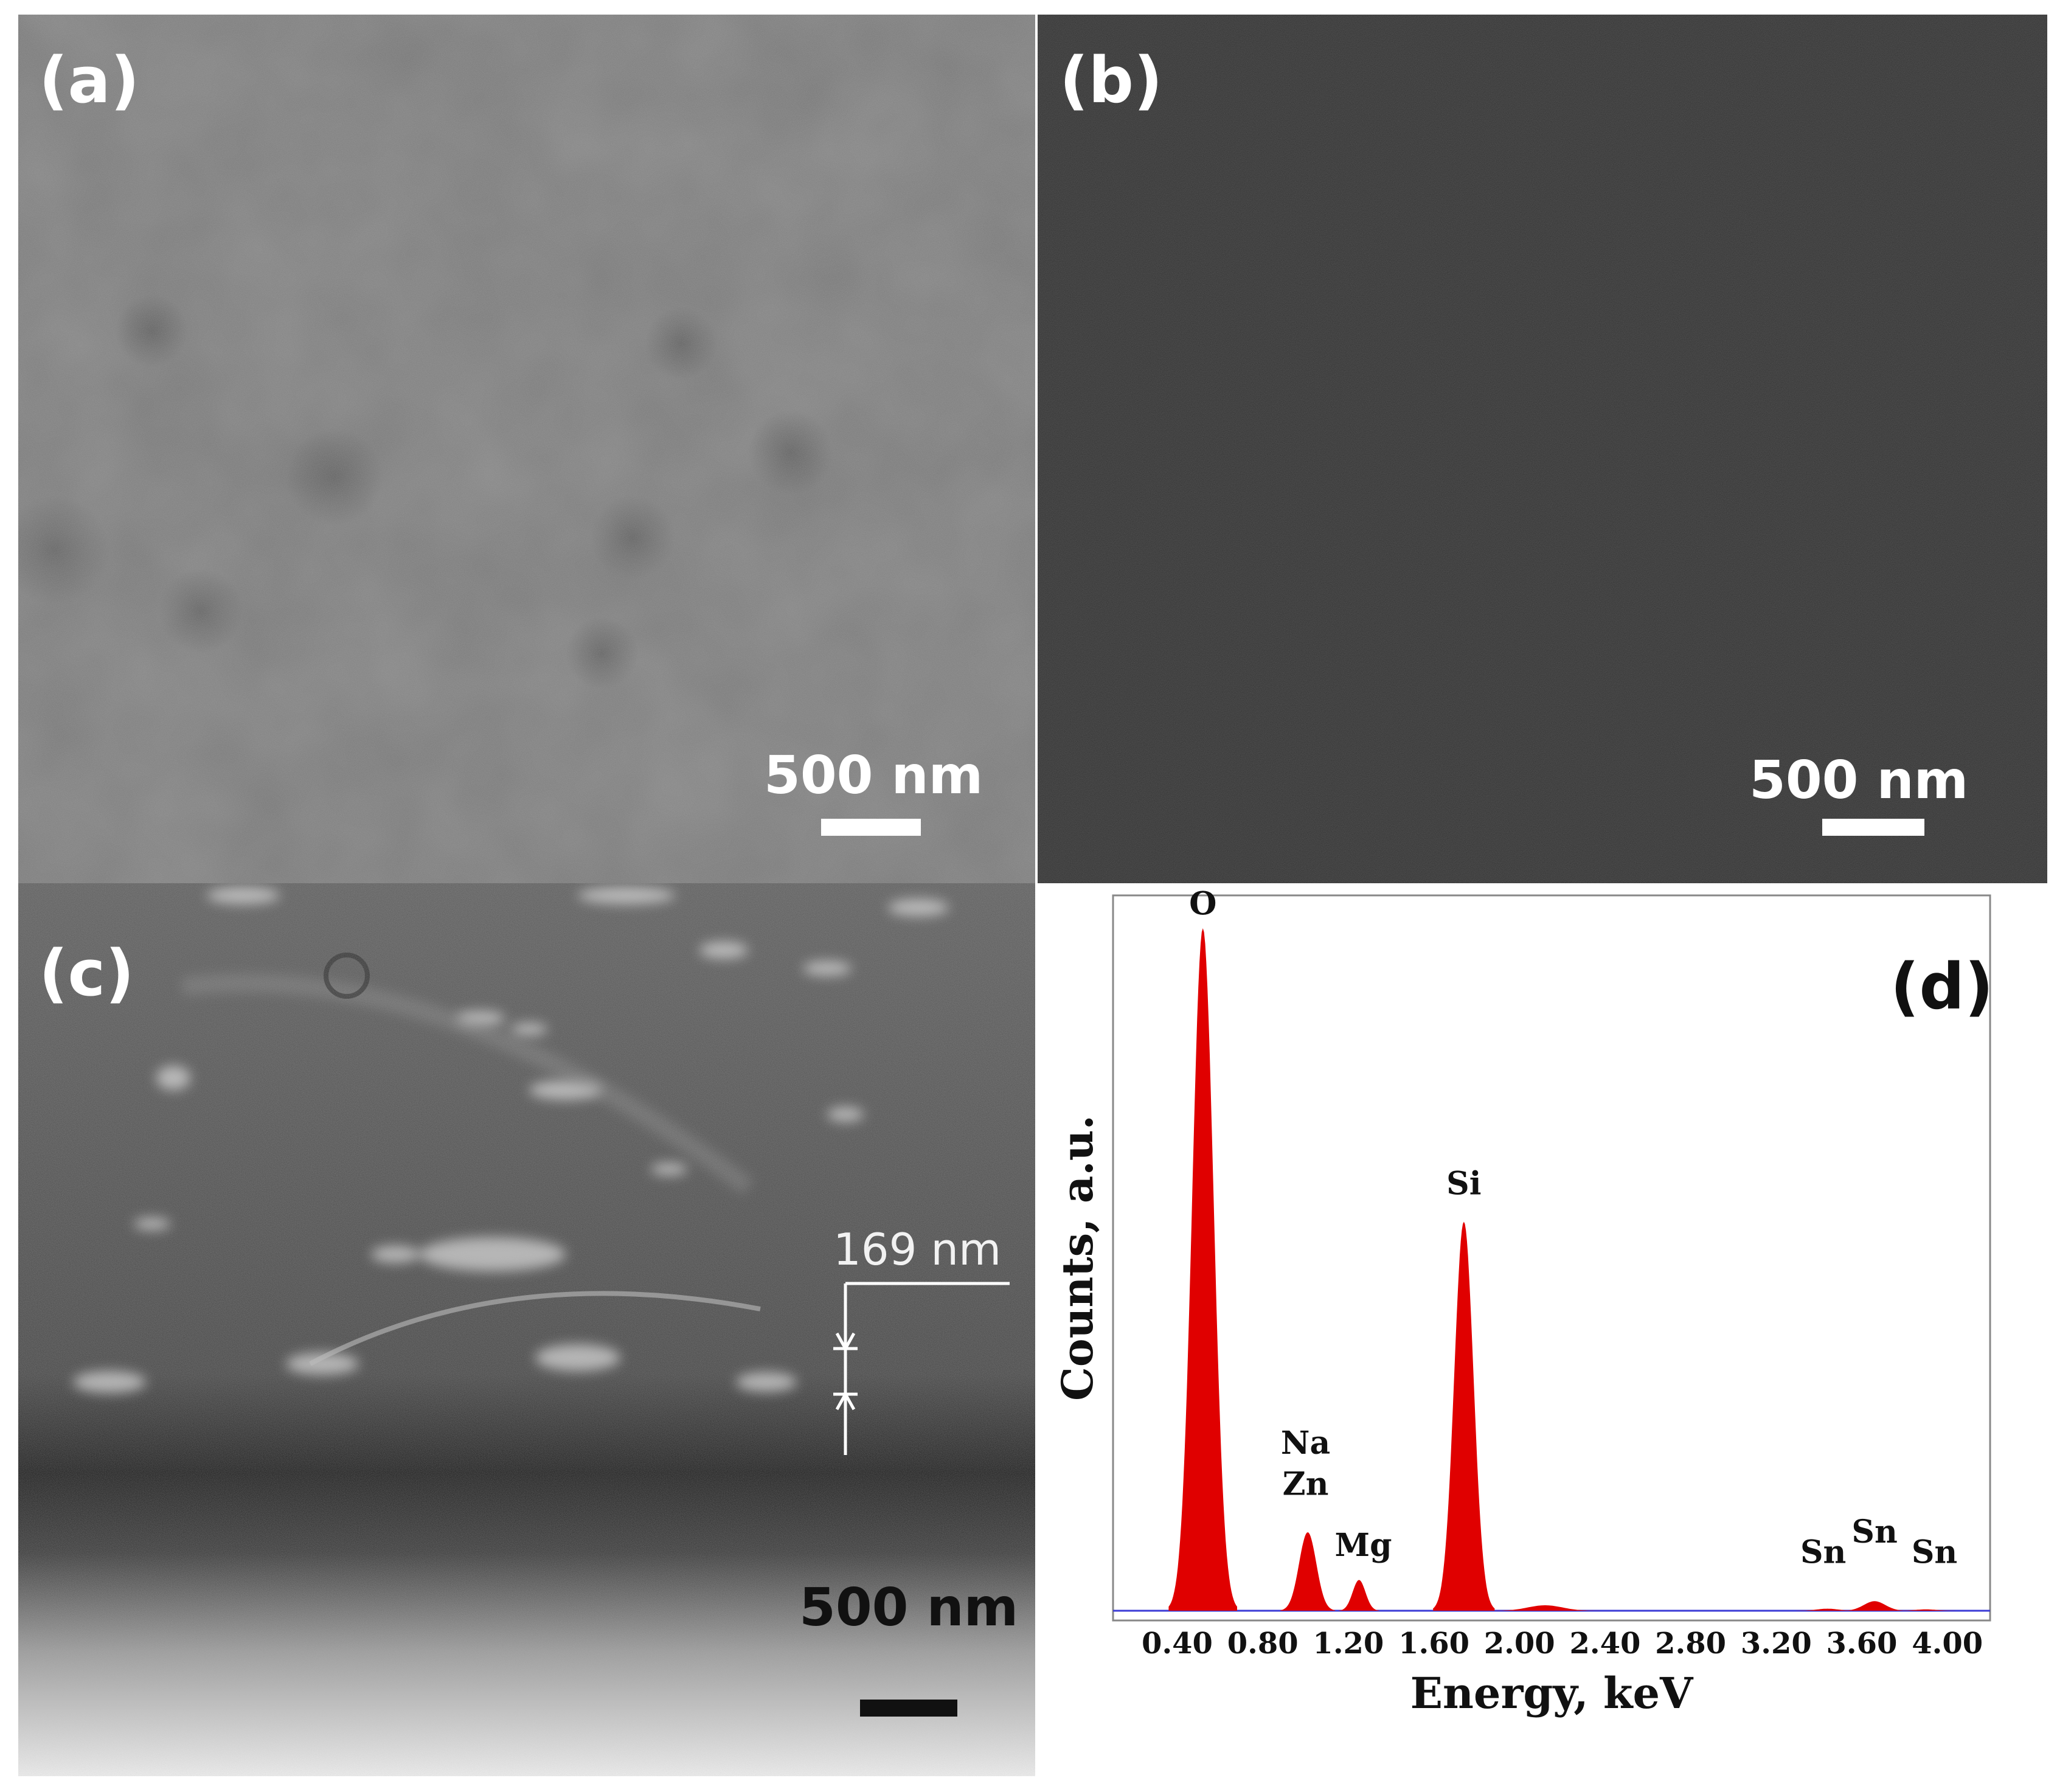  I want to click on x-tick-label-6: 2.80, so click(1690, 1644).